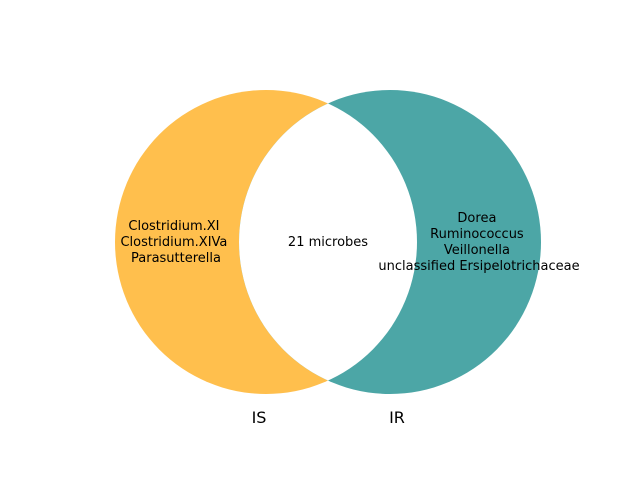 Image resolution: width=640 pixels, height=480 pixels. What do you see at coordinates (259, 417) in the screenshot?
I see `set-label-is: IS` at bounding box center [259, 417].